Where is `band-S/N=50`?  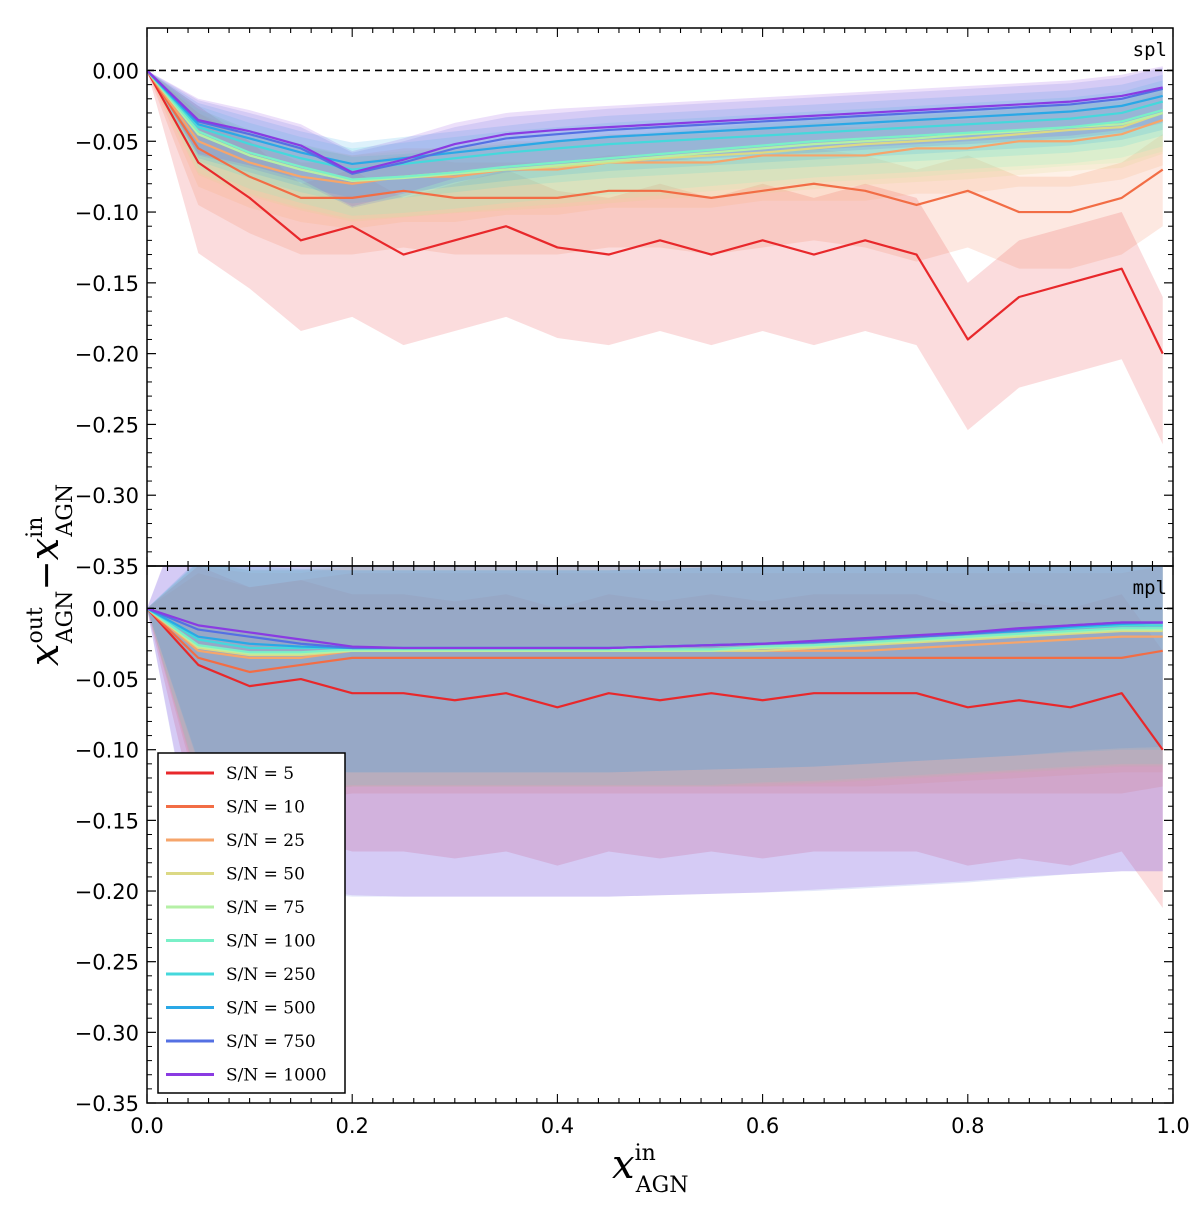 band-S/N=50 is located at coordinates (655, 146).